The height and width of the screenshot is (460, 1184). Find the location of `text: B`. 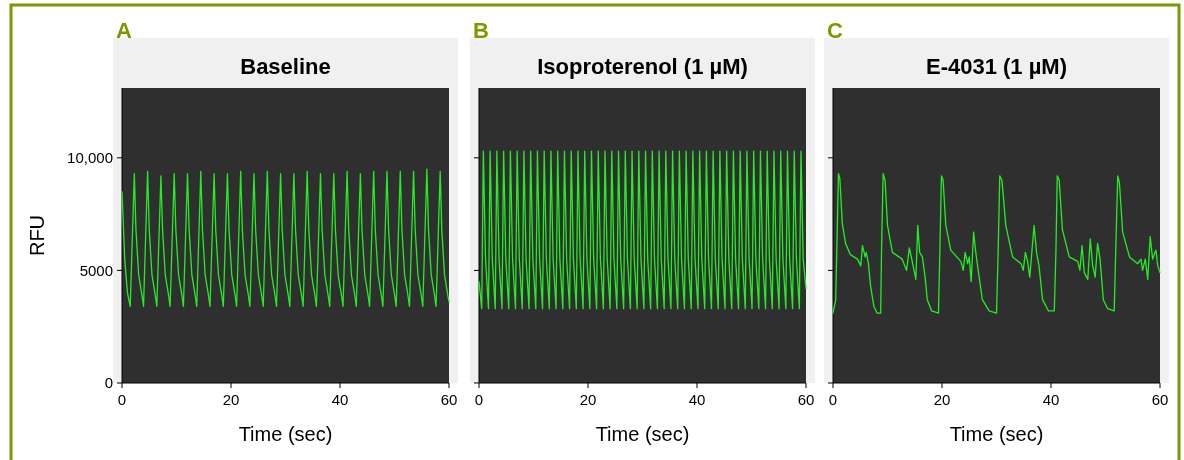

text: B is located at coordinates (481, 30).